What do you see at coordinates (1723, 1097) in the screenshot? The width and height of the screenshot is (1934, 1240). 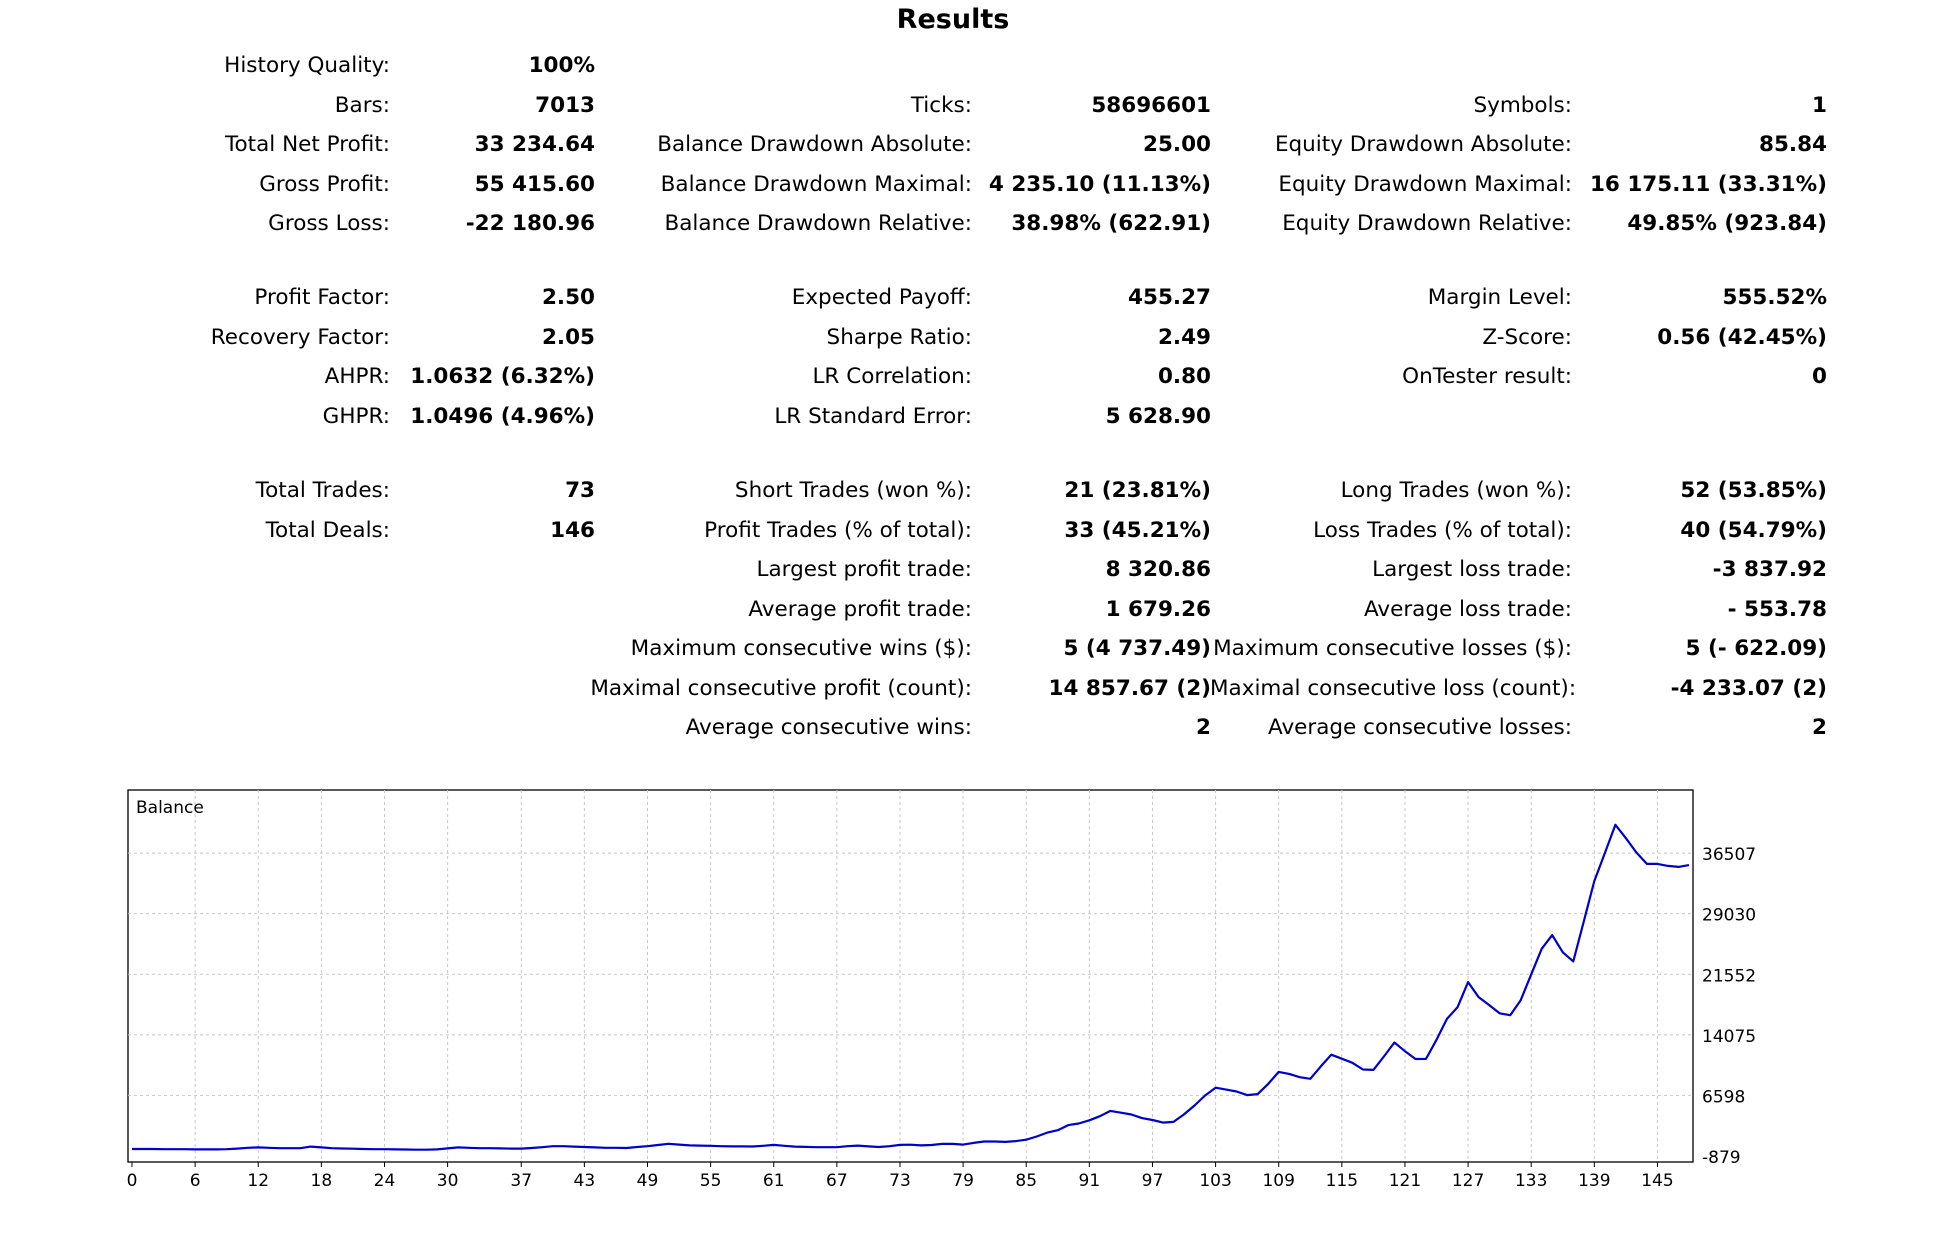 I see `y-tick-label: 6598` at bounding box center [1723, 1097].